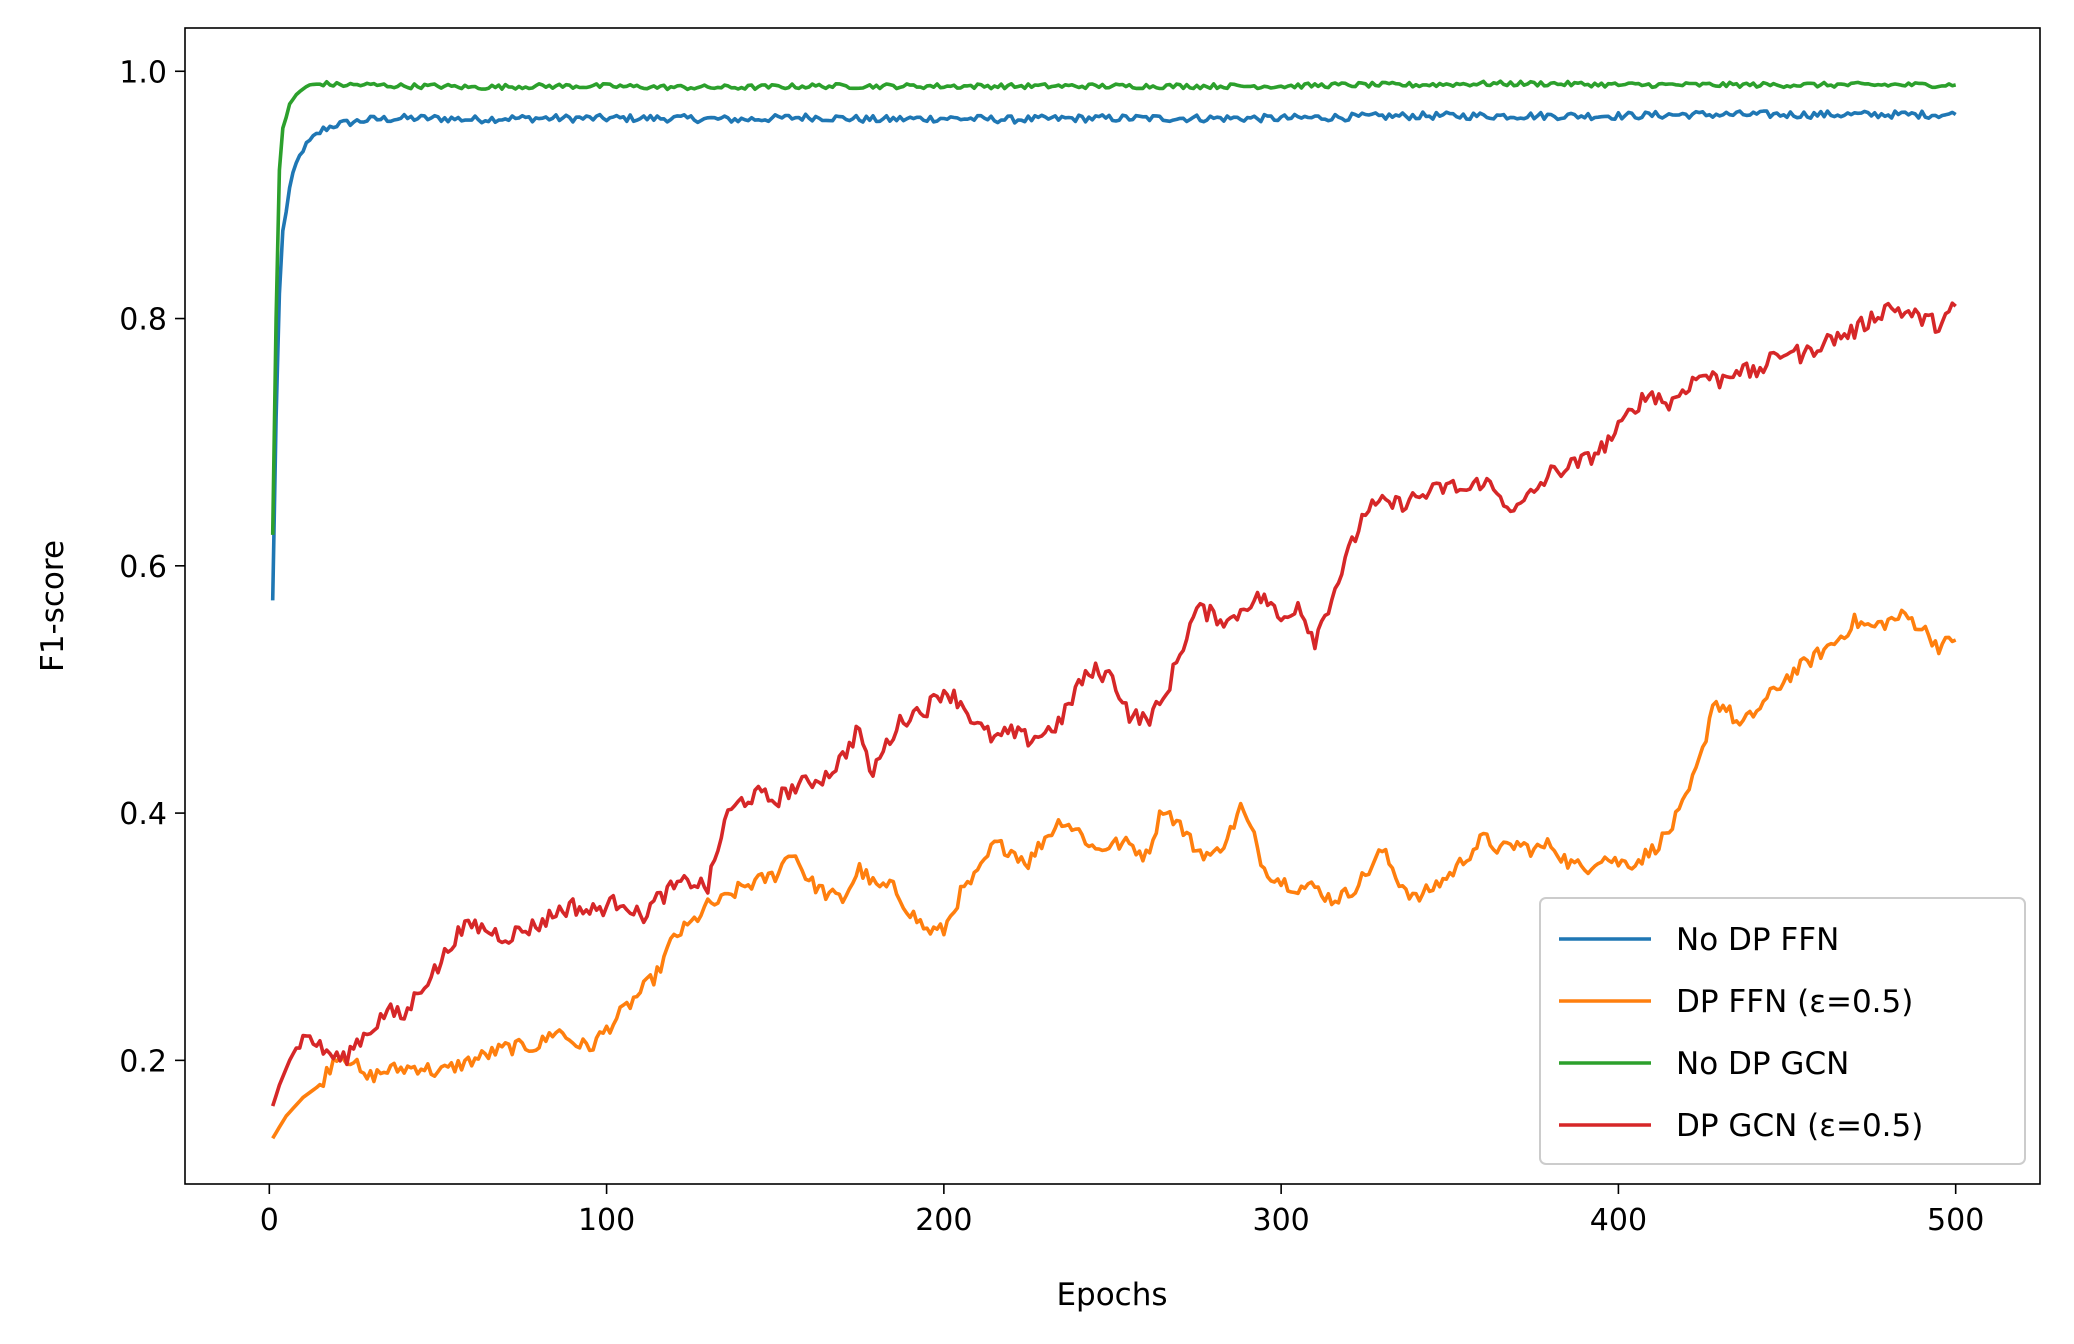  What do you see at coordinates (1762, 1064) in the screenshot?
I see `legend-label: No DP GCN` at bounding box center [1762, 1064].